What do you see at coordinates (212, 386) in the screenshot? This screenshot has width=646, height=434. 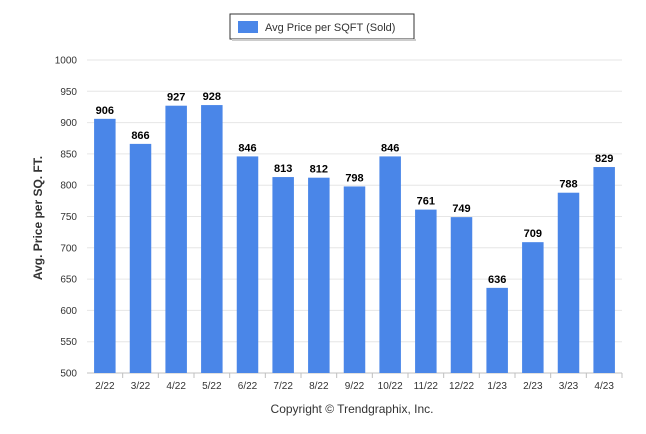 I see `x-tick-label: 5/22` at bounding box center [212, 386].